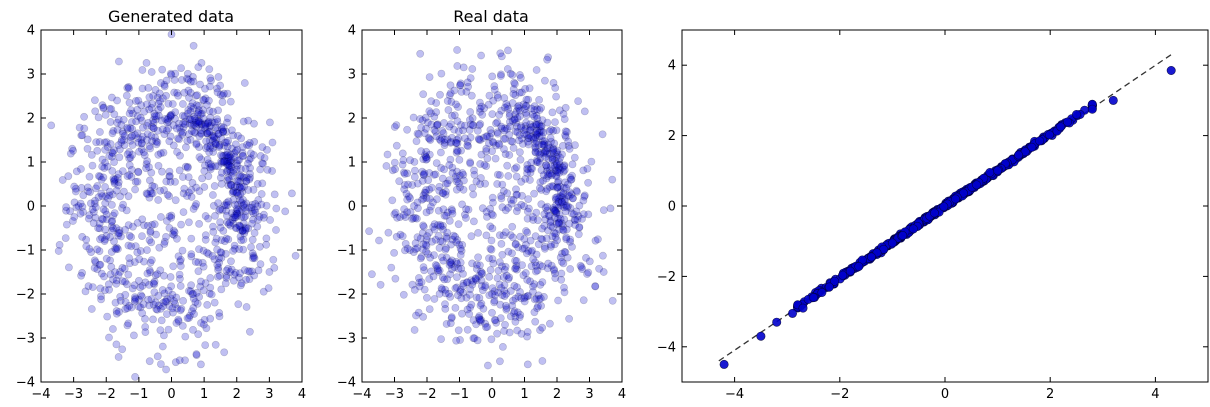 The image size is (1210, 407). Describe the element at coordinates (945, 394) in the screenshot. I see `x-tick-label: 0` at that location.